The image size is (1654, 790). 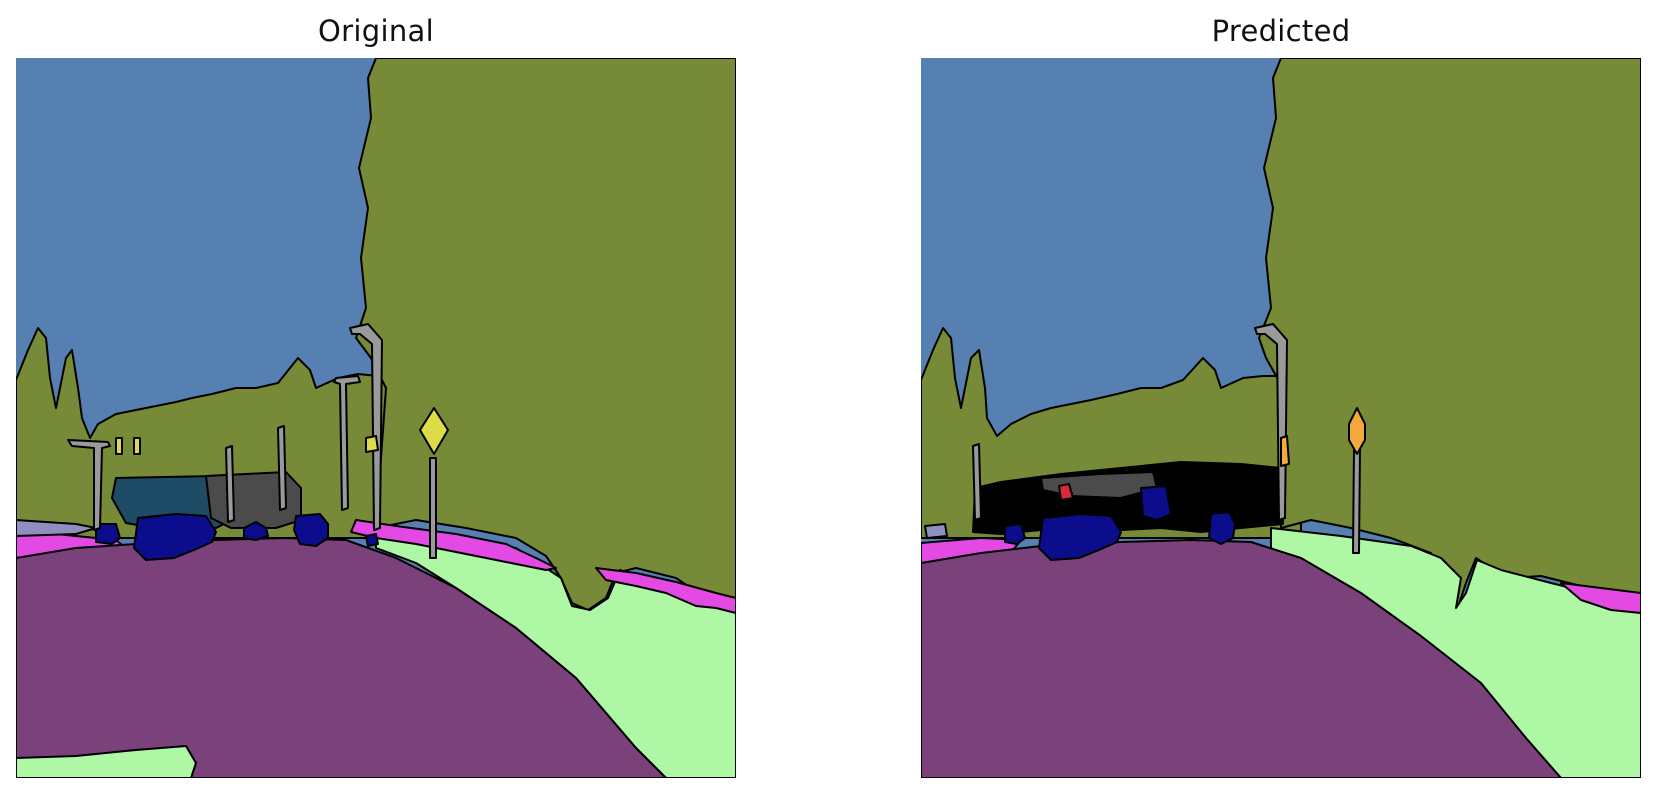 I want to click on terrain-bottom-left-region, so click(x=106, y=761).